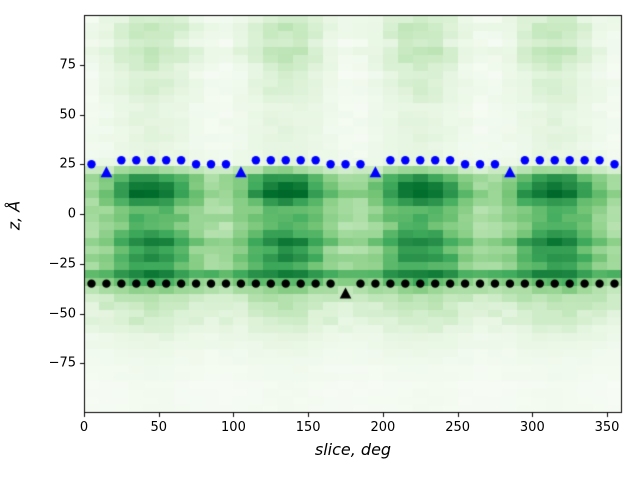  Describe the element at coordinates (458, 427) in the screenshot. I see `x-tick-label: 250` at that location.